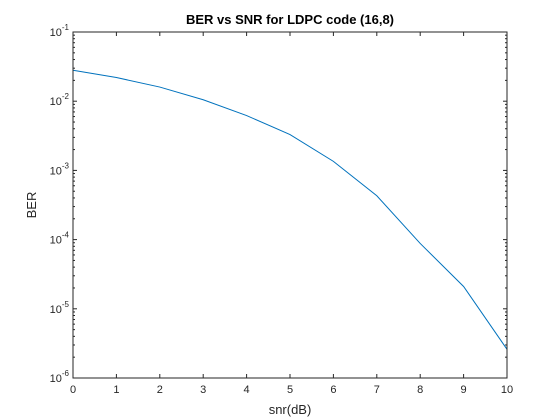  I want to click on y-tick-label: 10⁻⁵, so click(60, 308).